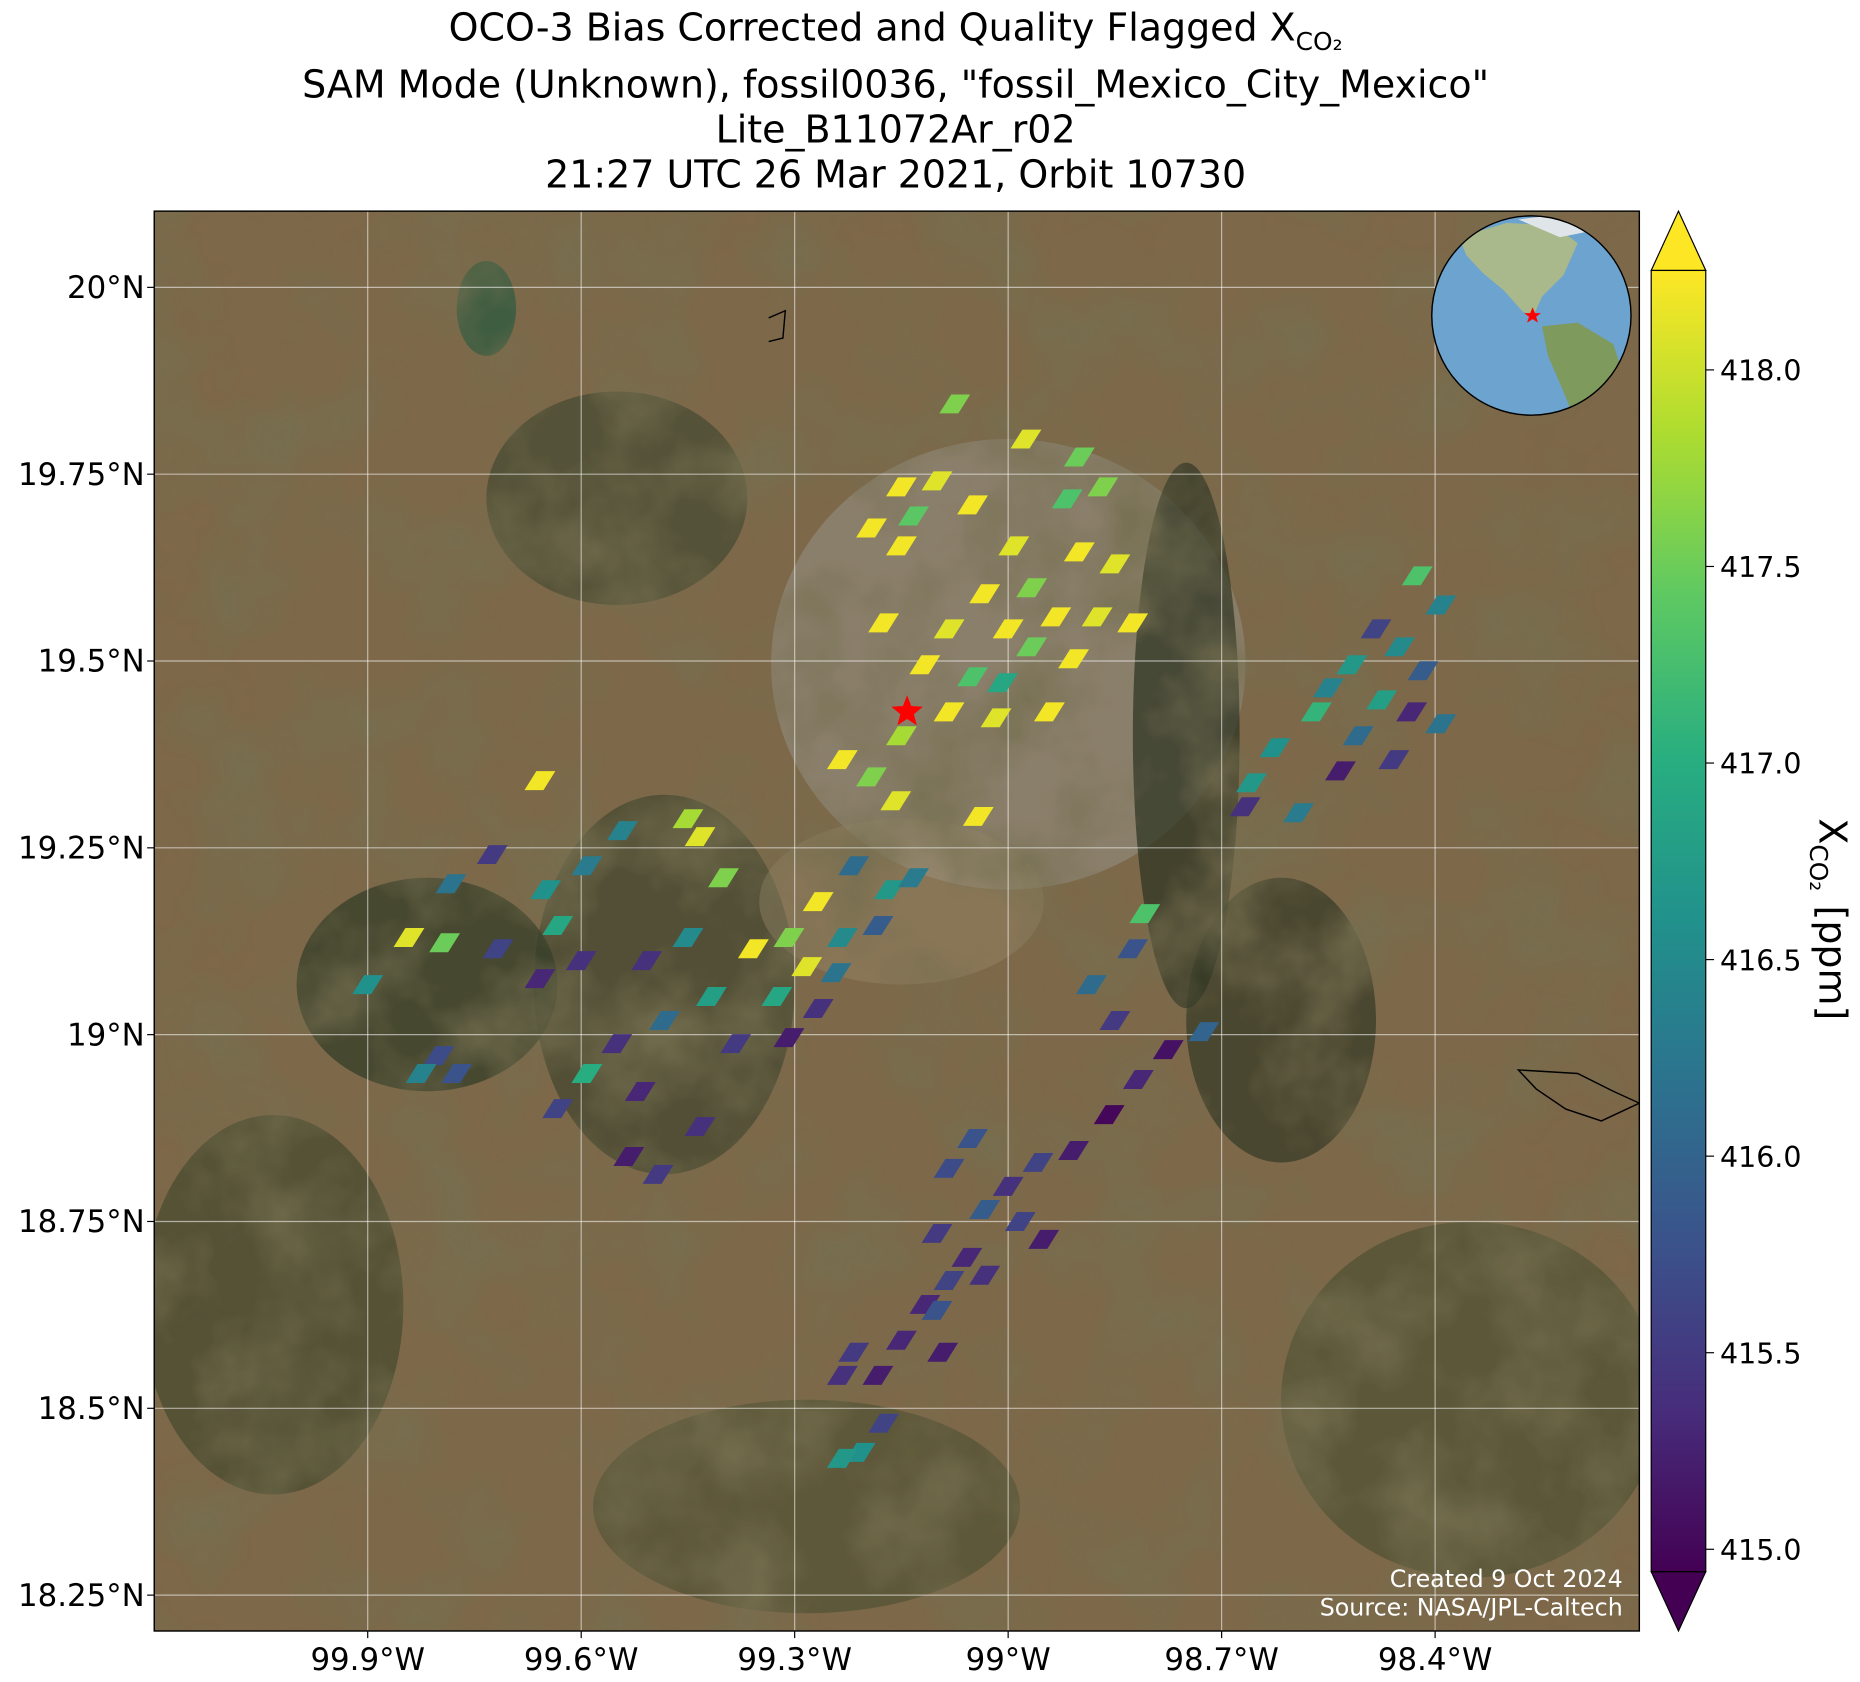  I want to click on colorbar-tick-label: 418.0, so click(1760, 371).